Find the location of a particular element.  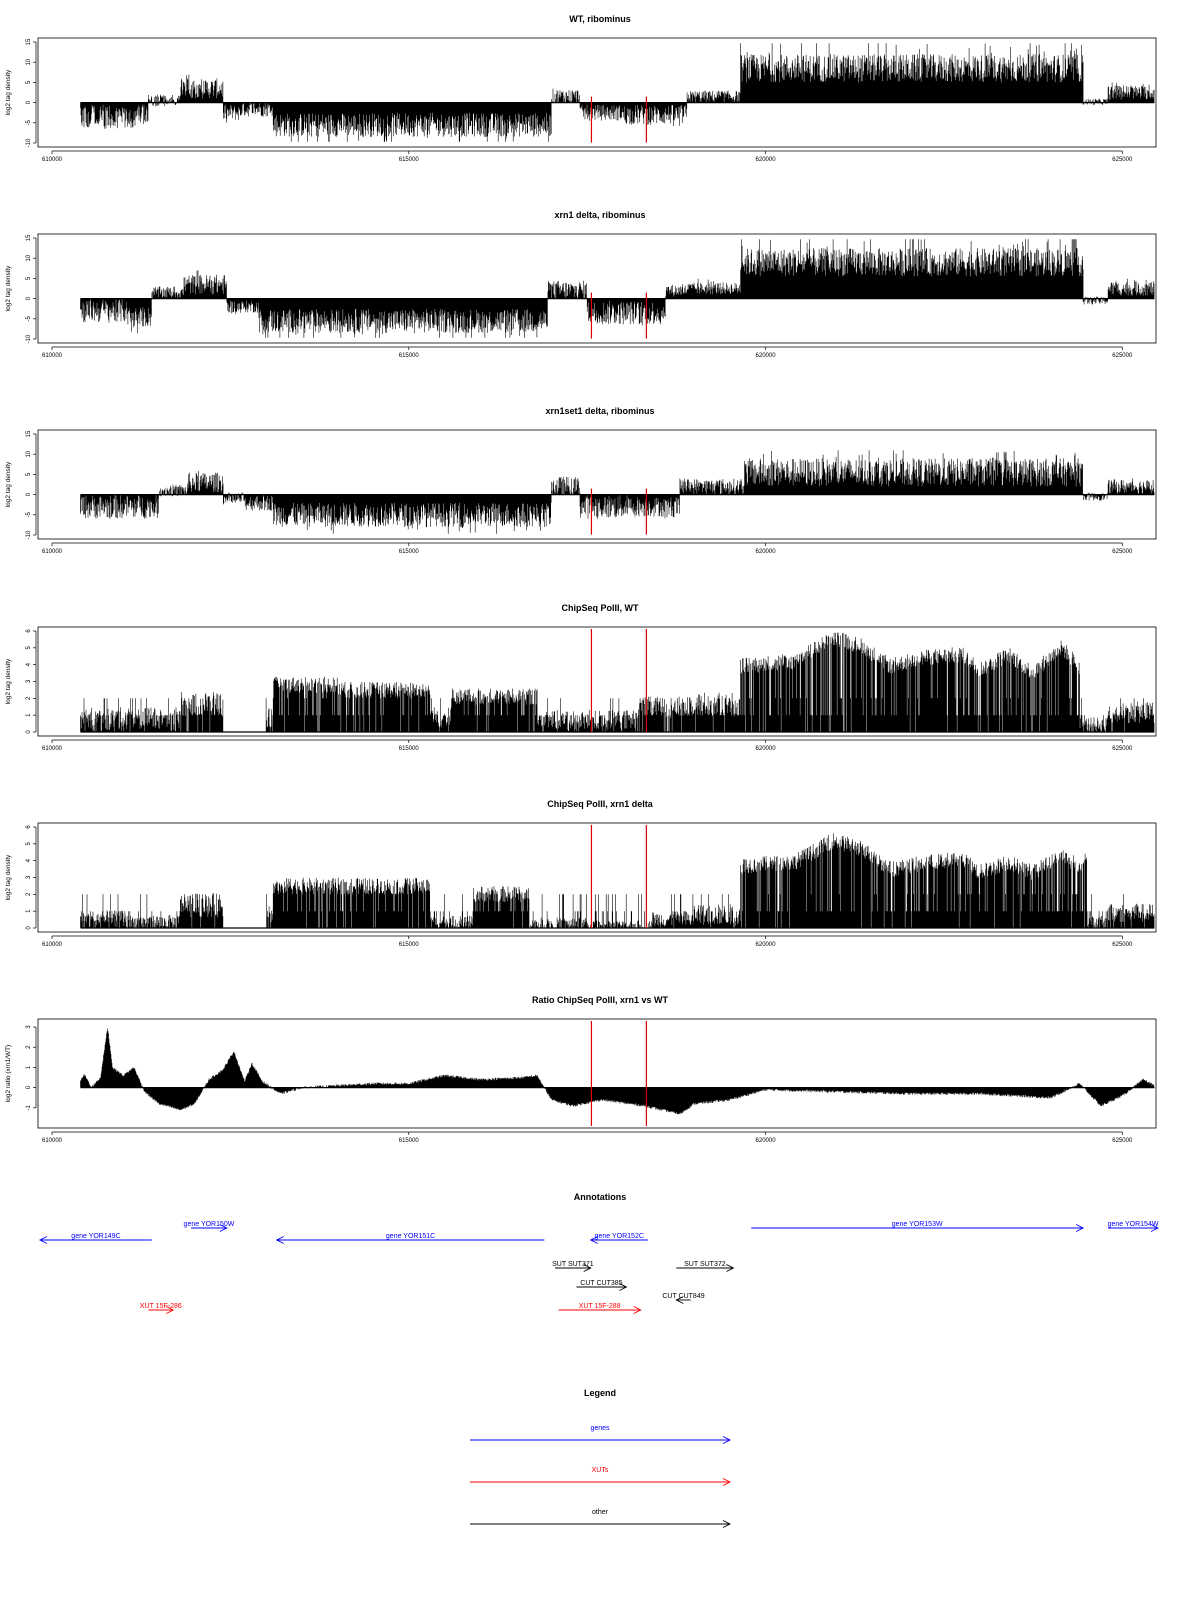

annotation-label: XUT 15F-286 is located at coordinates (161, 1306).